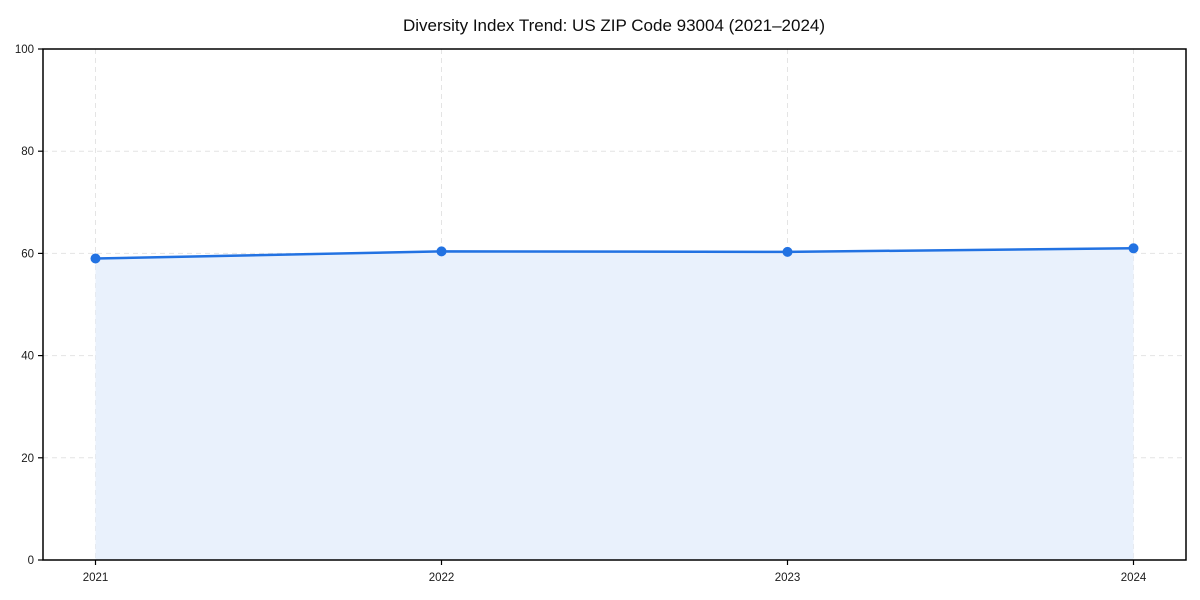  Describe the element at coordinates (787, 251) in the screenshot. I see `data-point-2023` at that location.